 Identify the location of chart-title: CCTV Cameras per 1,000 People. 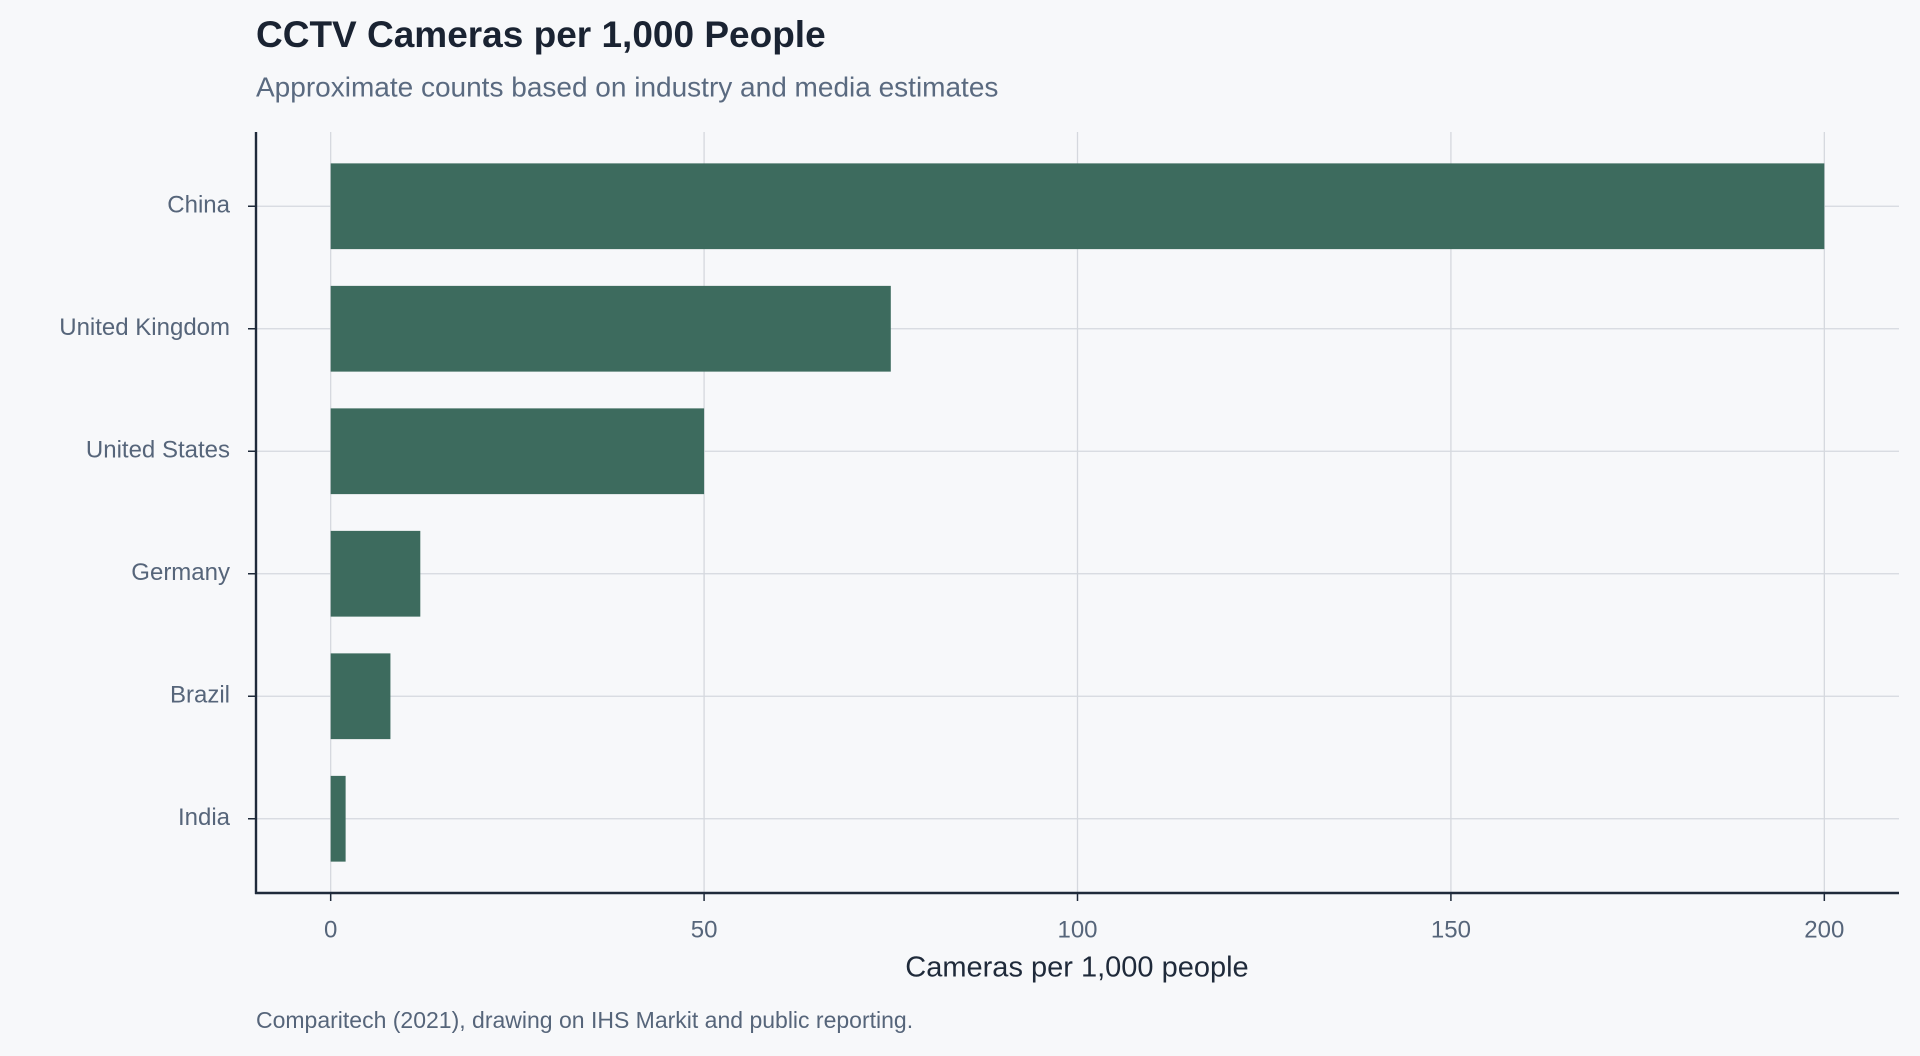
(541, 34).